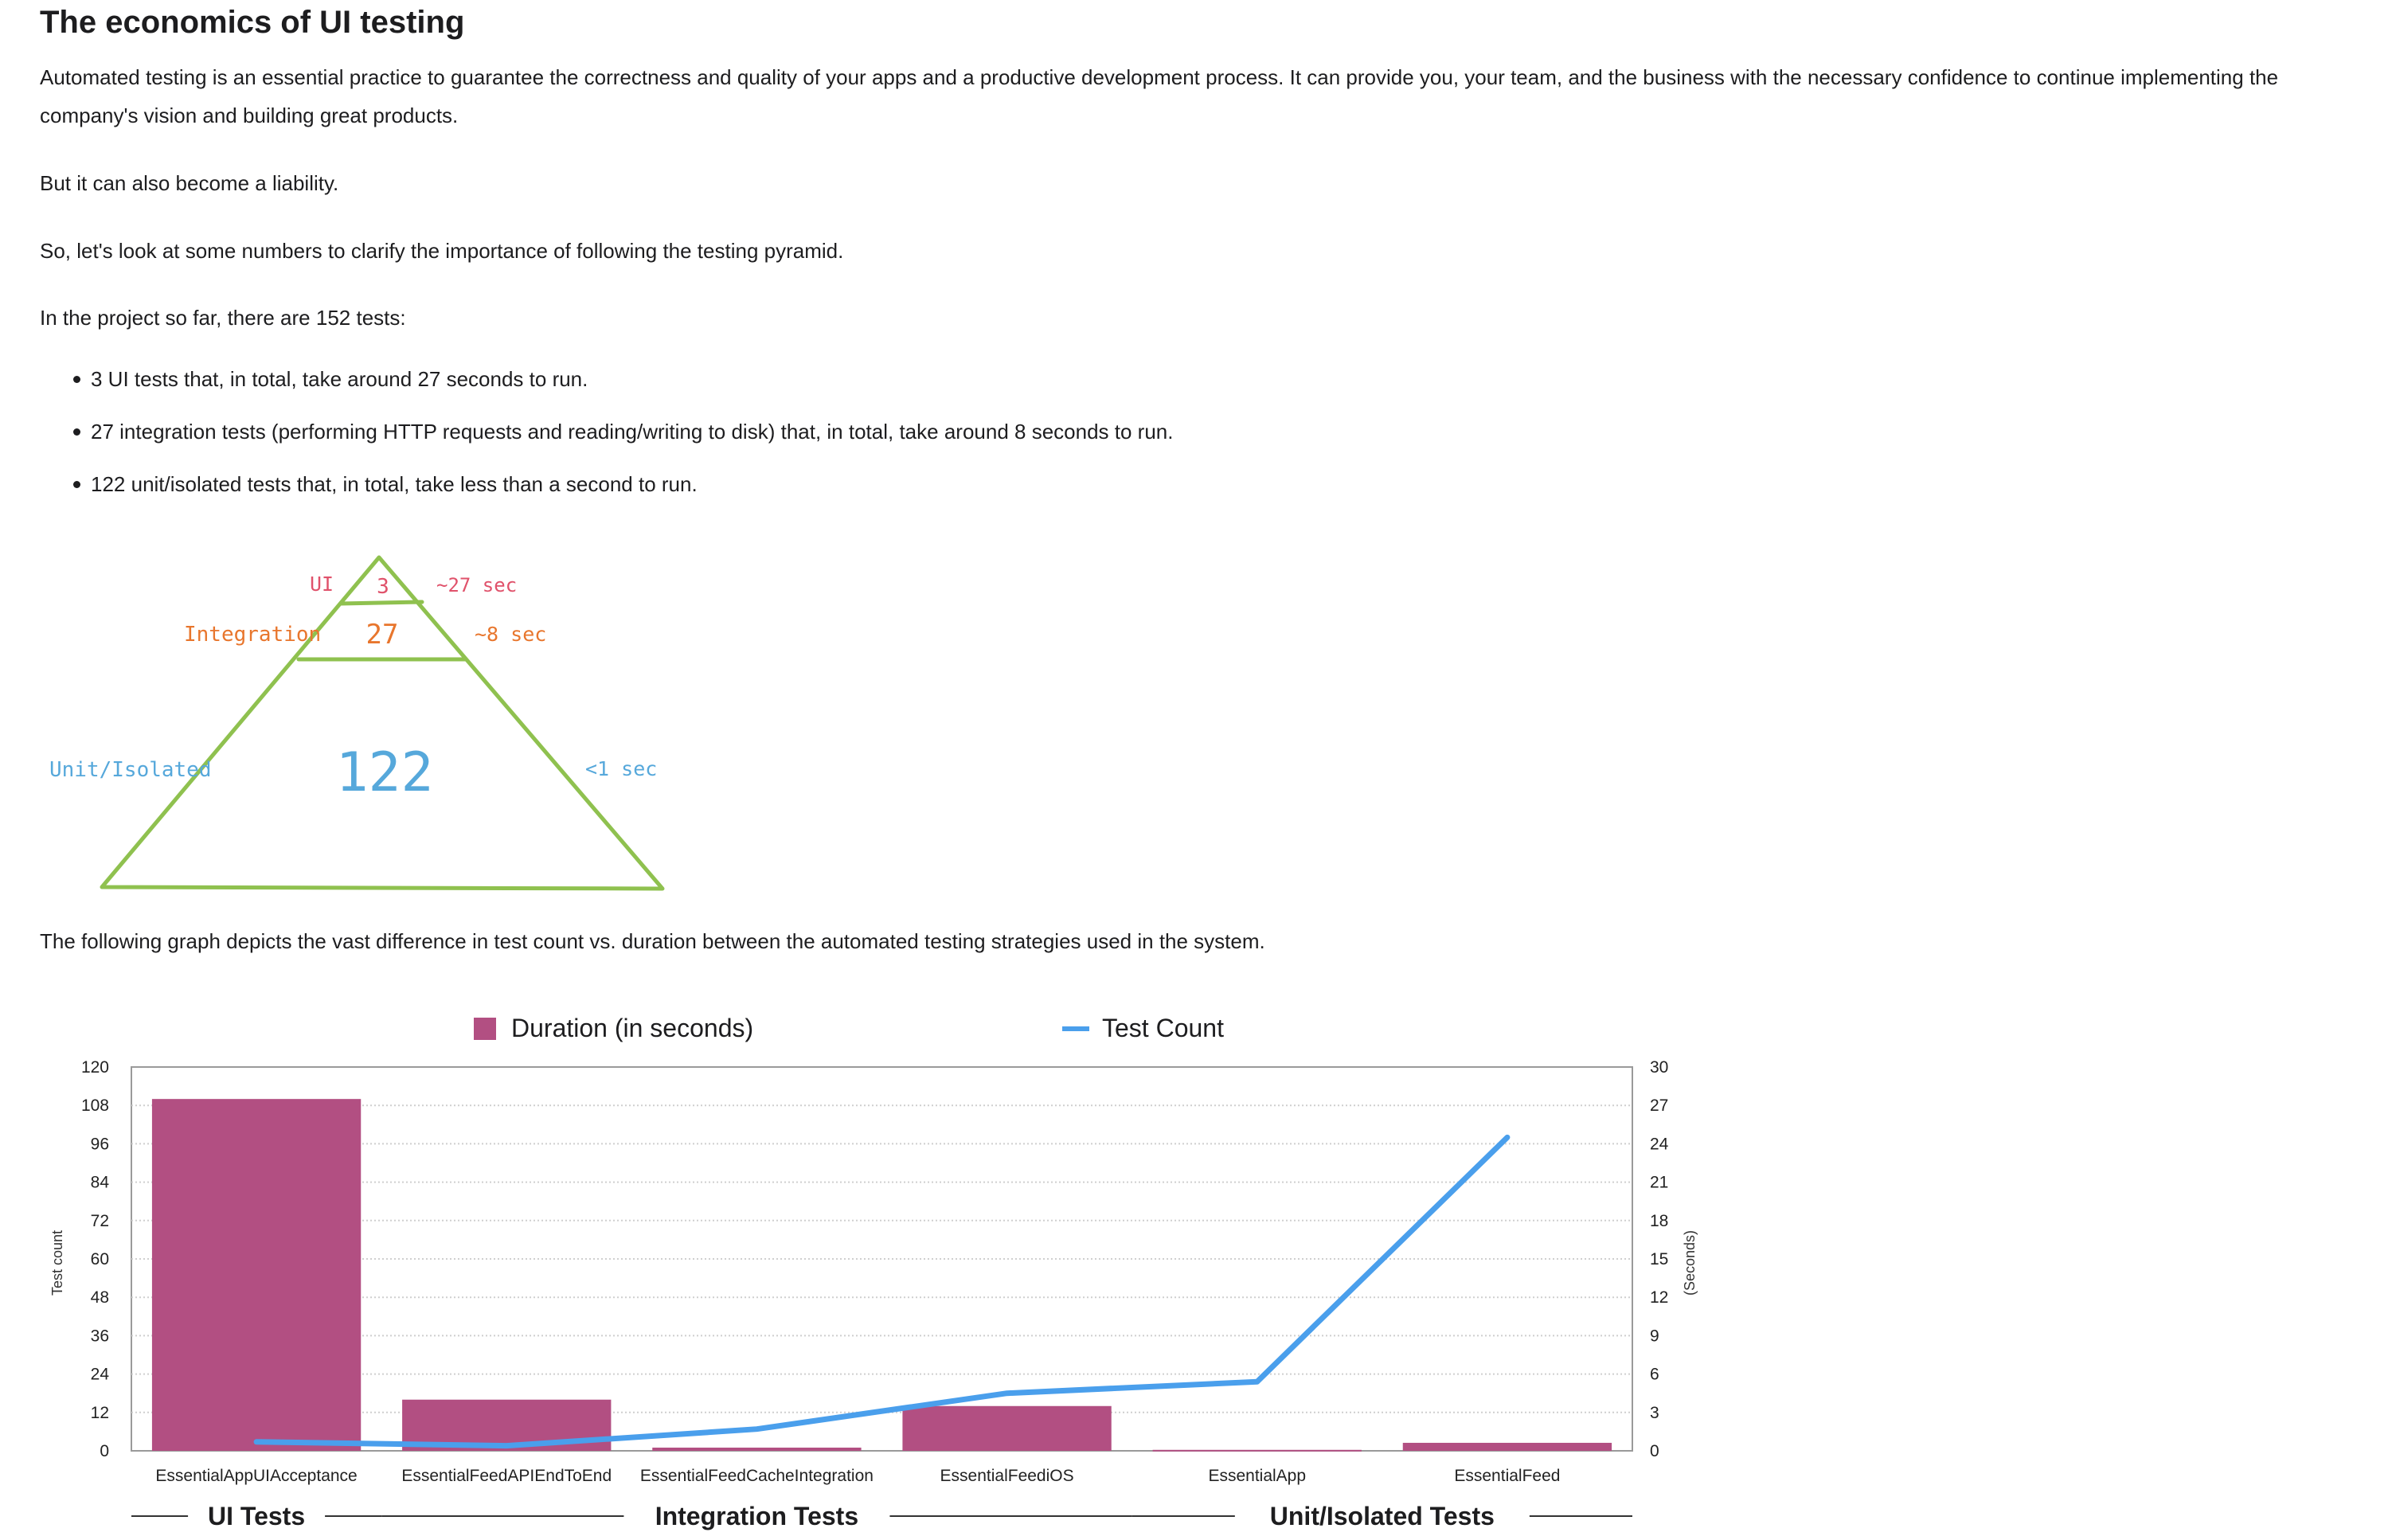 The image size is (2392, 1540). I want to click on y-left-tick-label: 120, so click(95, 1067).